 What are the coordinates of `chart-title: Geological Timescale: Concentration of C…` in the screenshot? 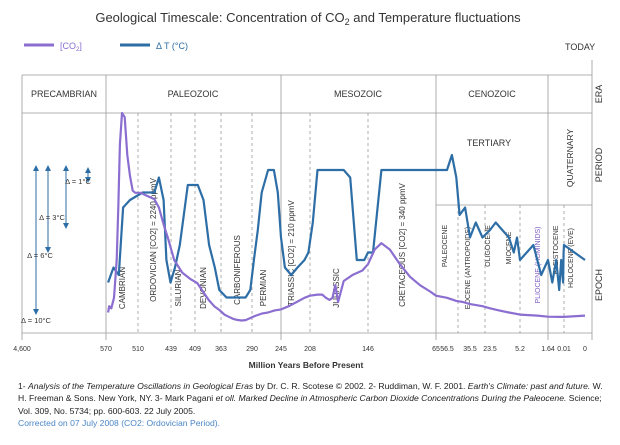 It's located at (308, 18).